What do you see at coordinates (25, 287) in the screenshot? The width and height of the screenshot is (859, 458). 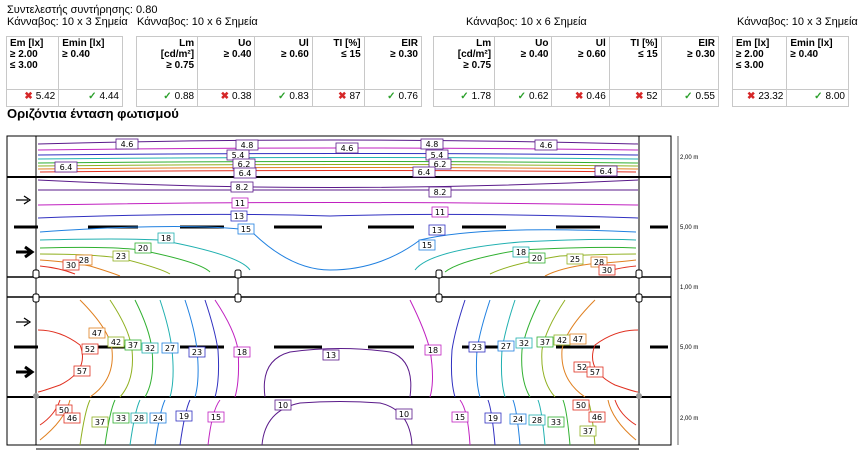 I see `arrow-icon` at bounding box center [25, 287].